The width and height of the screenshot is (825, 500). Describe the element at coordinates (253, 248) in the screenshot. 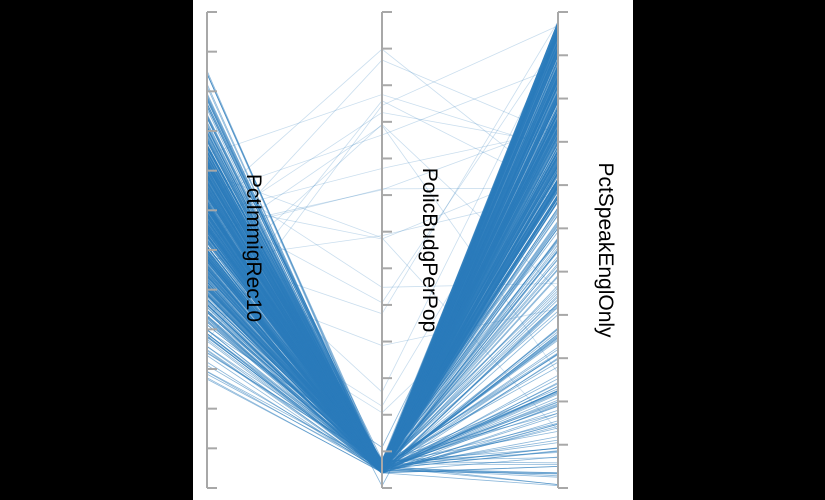

I see `axis-label: PctImmigRec10` at that location.